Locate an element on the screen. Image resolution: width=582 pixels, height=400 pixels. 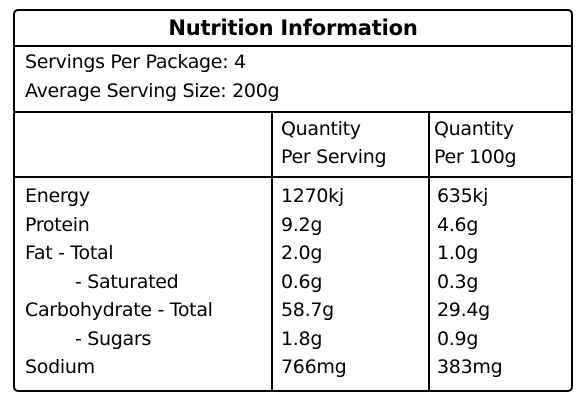
value-fat-total-per-serving: 2.0g is located at coordinates (302, 253).